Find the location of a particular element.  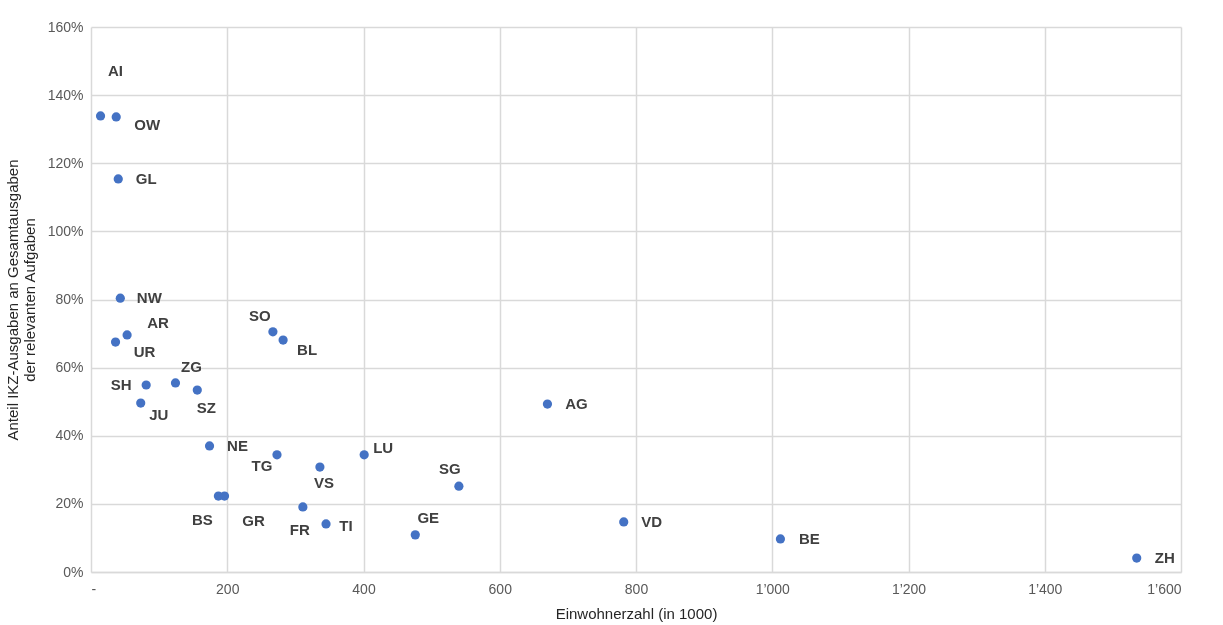

data-label: LU is located at coordinates (383, 447).